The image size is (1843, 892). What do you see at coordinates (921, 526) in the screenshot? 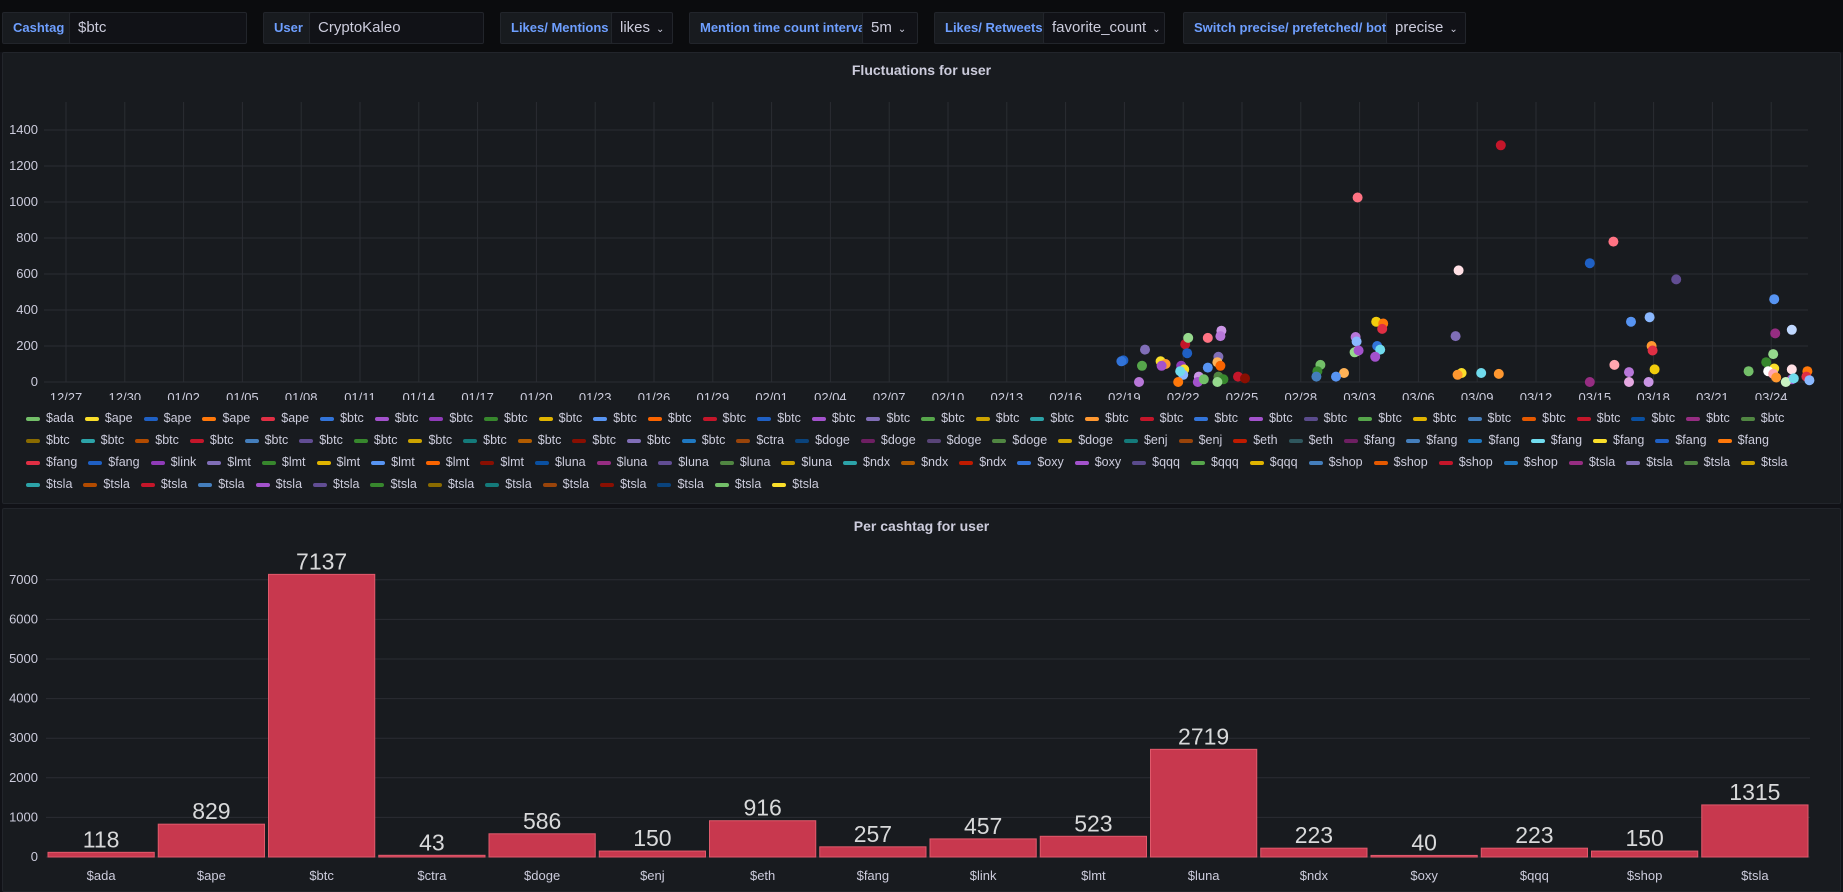
I see `per-cashtag-panel-title: Per cashtag for user` at bounding box center [921, 526].